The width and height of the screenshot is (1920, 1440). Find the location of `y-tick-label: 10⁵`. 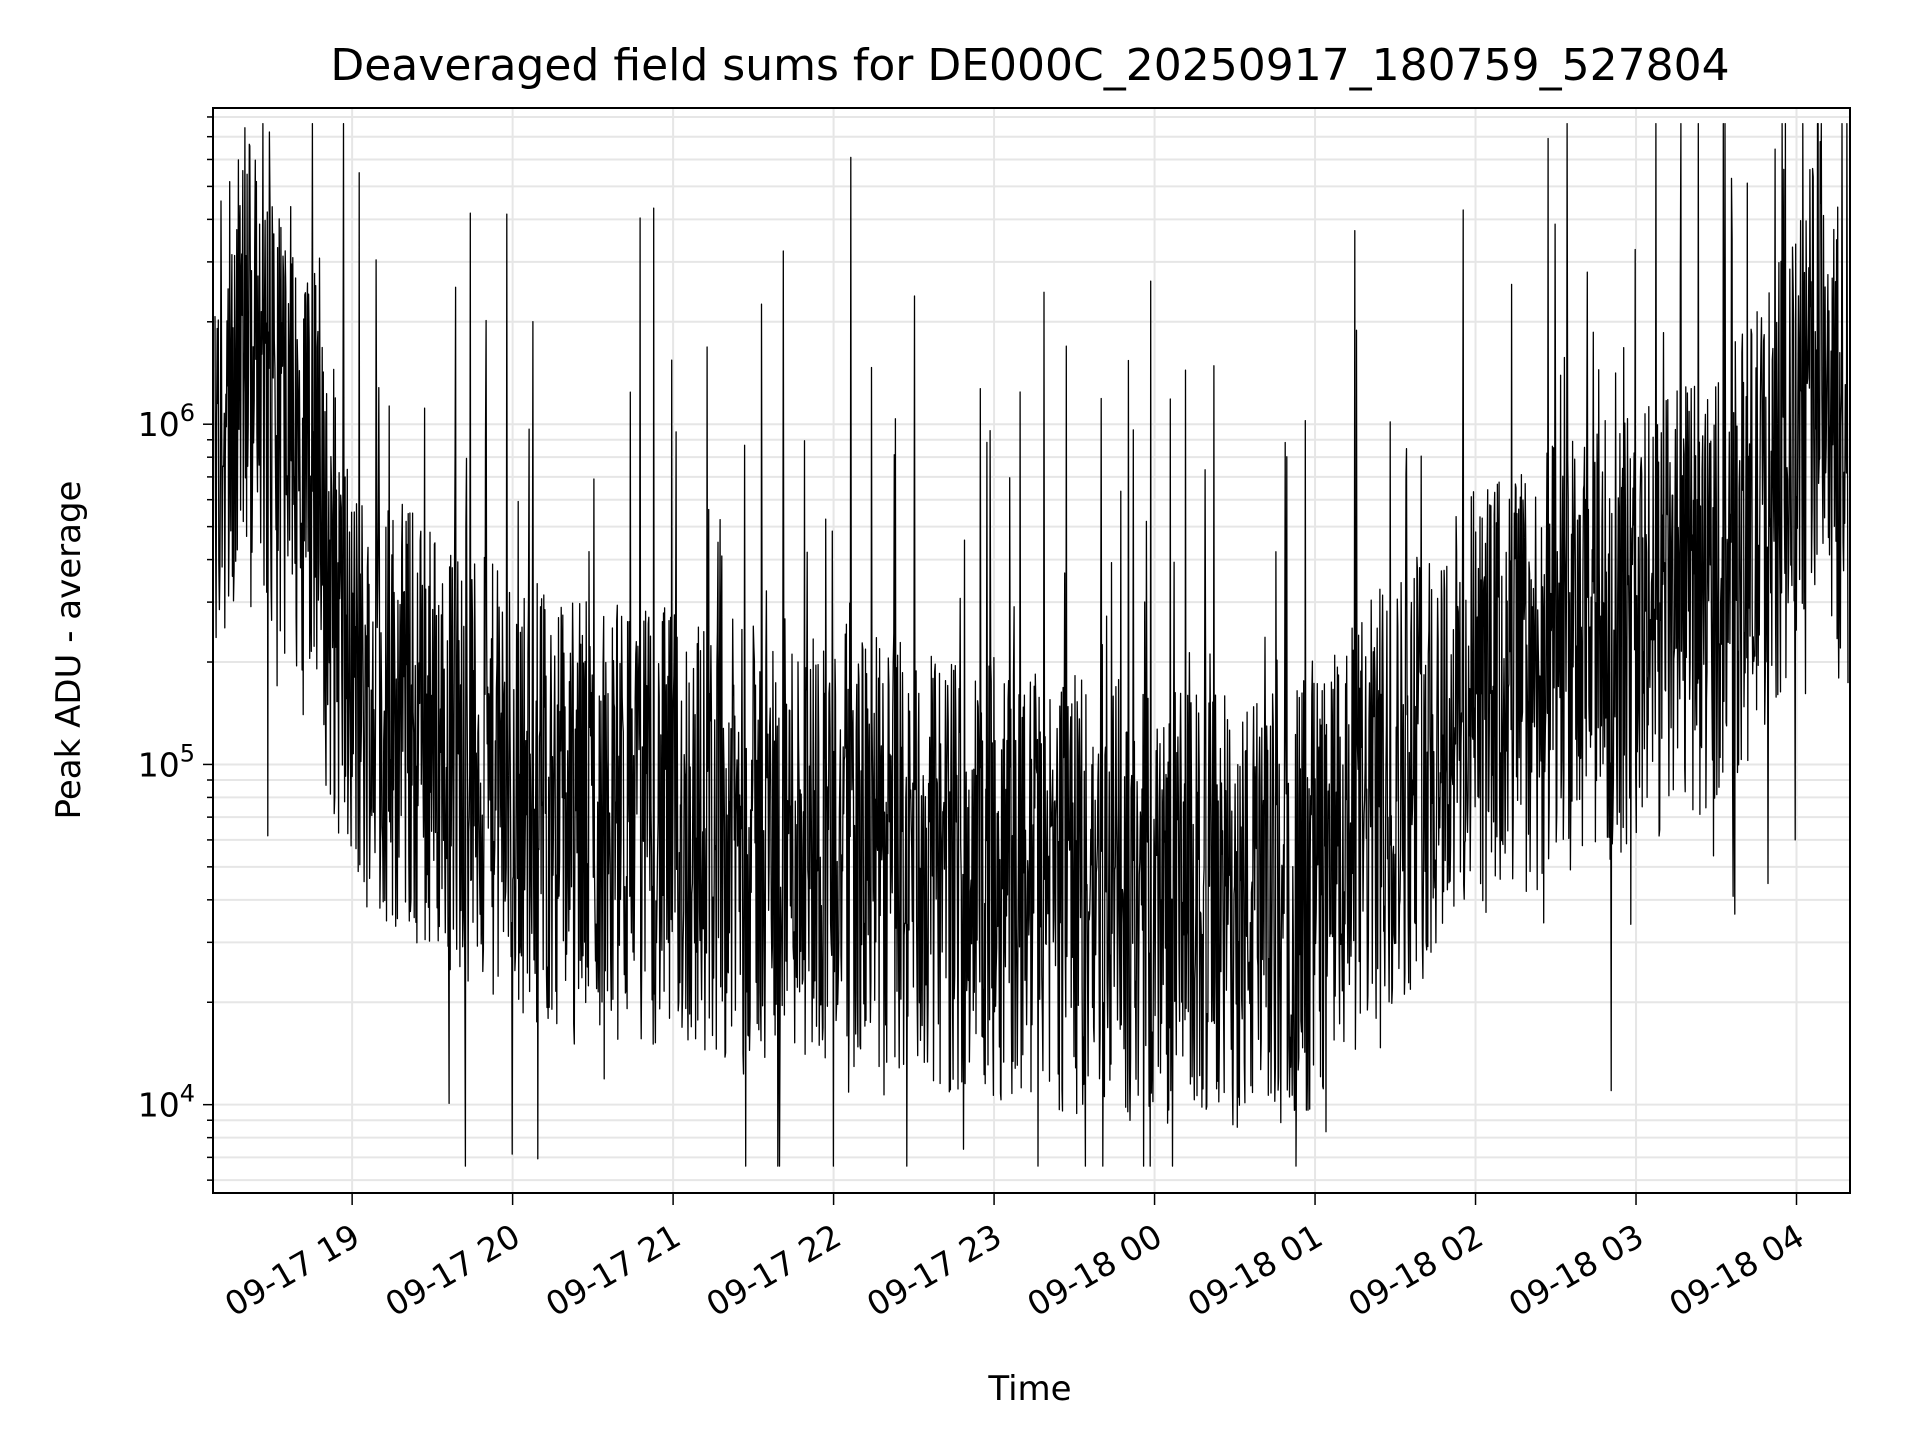

y-tick-label: 10⁵ is located at coordinates (166, 761).